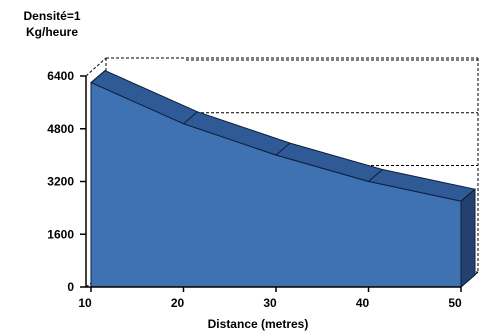 The width and height of the screenshot is (483, 331). I want to click on x-tick-label-0: 10, so click(85, 303).